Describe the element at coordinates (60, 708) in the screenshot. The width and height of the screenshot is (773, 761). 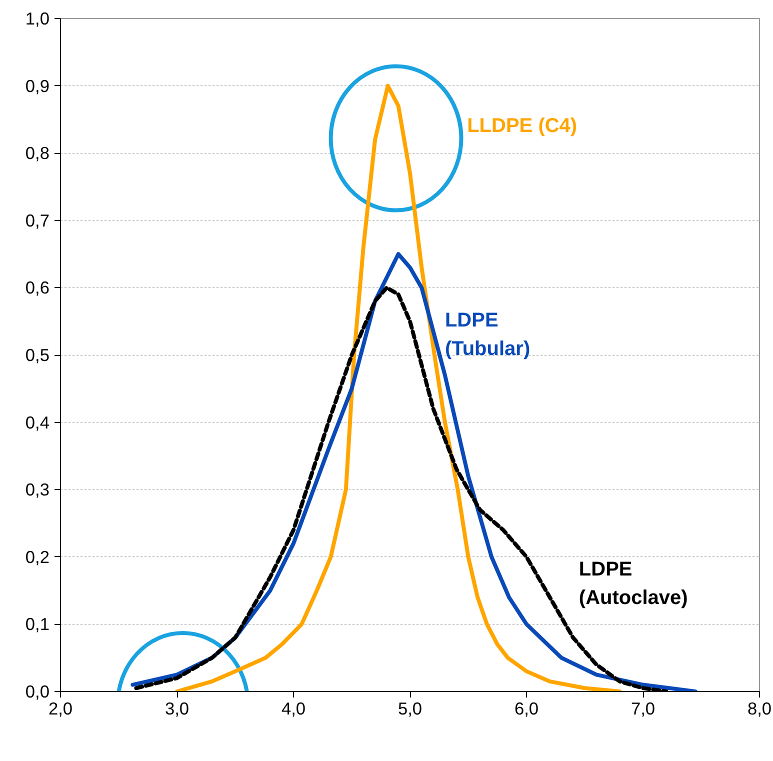
I see `x-tick-label: 2,0` at that location.